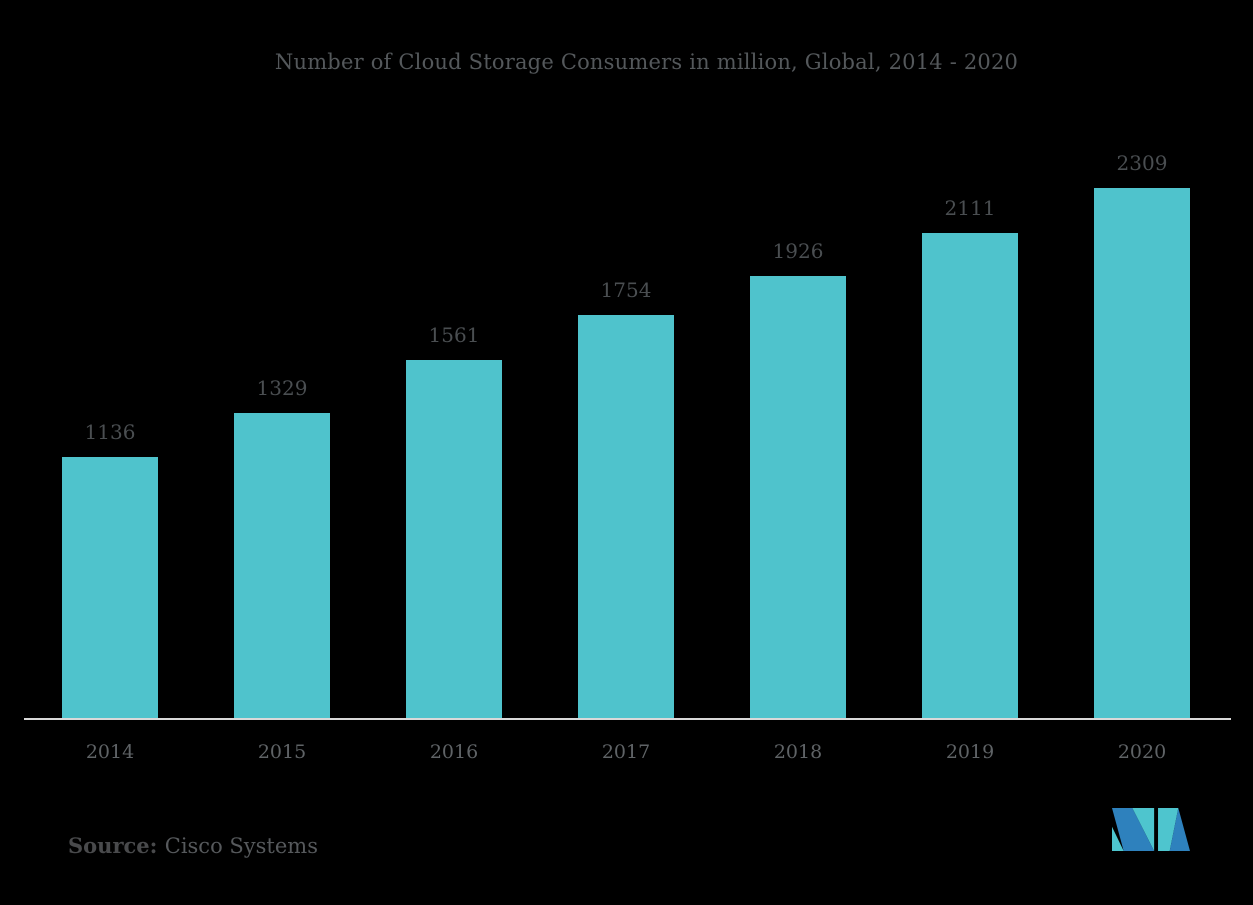 The width and height of the screenshot is (1253, 905). I want to click on bar-2014, so click(110, 587).